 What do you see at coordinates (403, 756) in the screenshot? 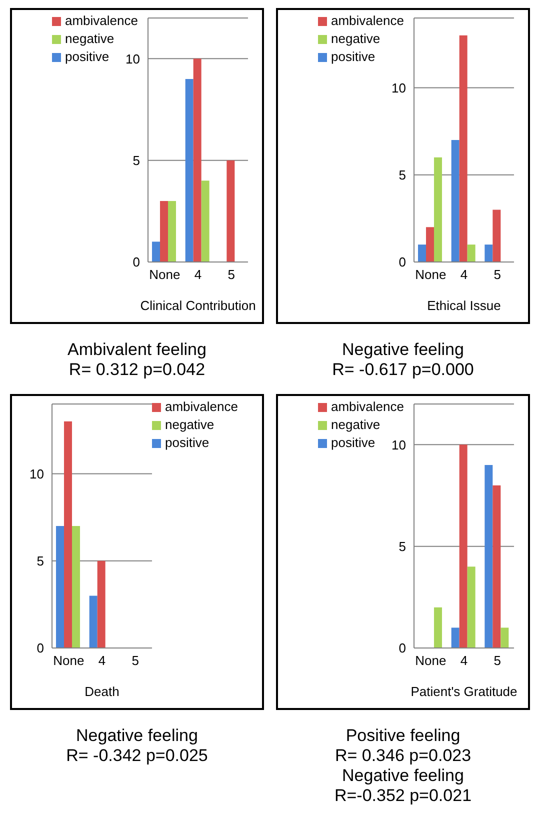
I see `text: R= 0.346 p=0.023` at bounding box center [403, 756].